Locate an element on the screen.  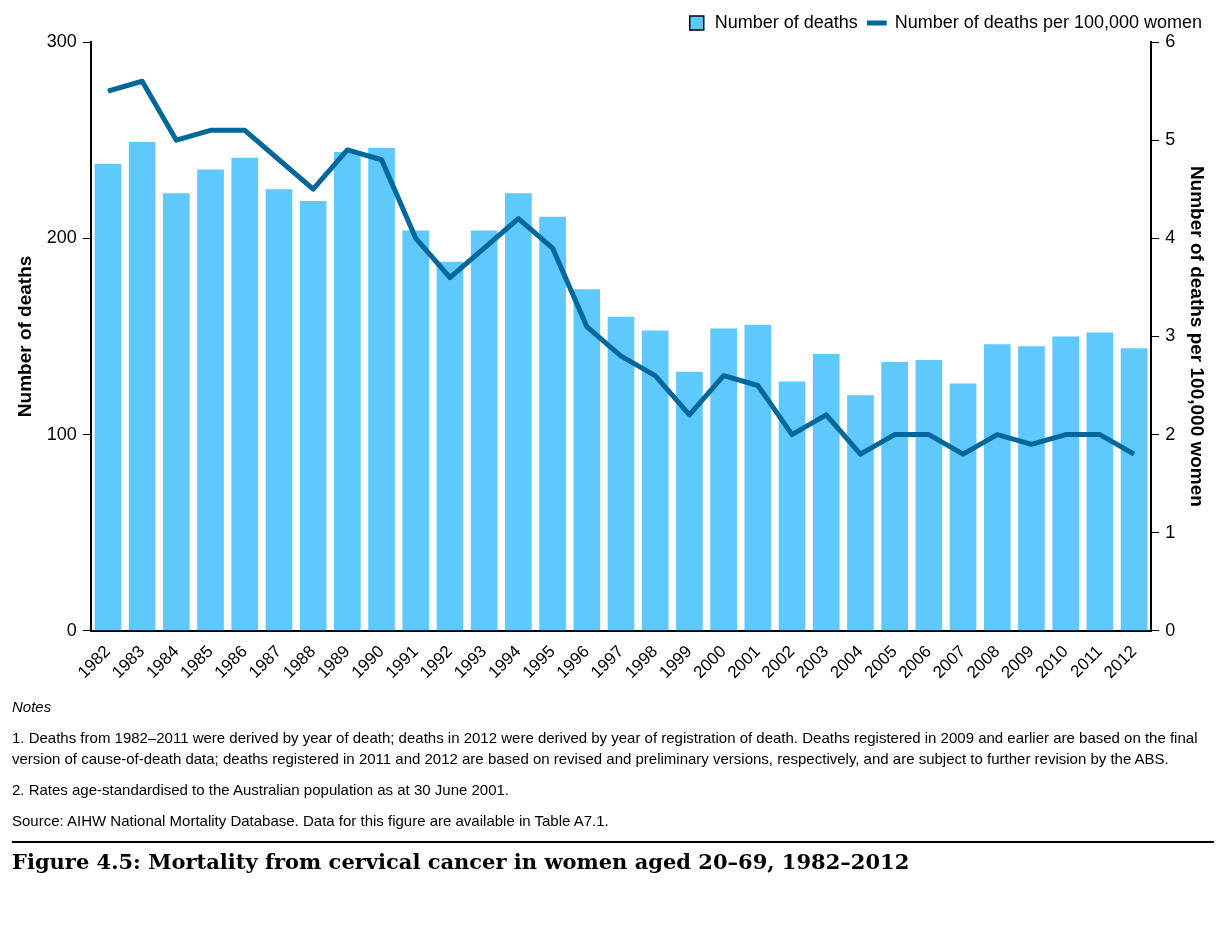
y2-tick-label: 1 is located at coordinates (1170, 531).